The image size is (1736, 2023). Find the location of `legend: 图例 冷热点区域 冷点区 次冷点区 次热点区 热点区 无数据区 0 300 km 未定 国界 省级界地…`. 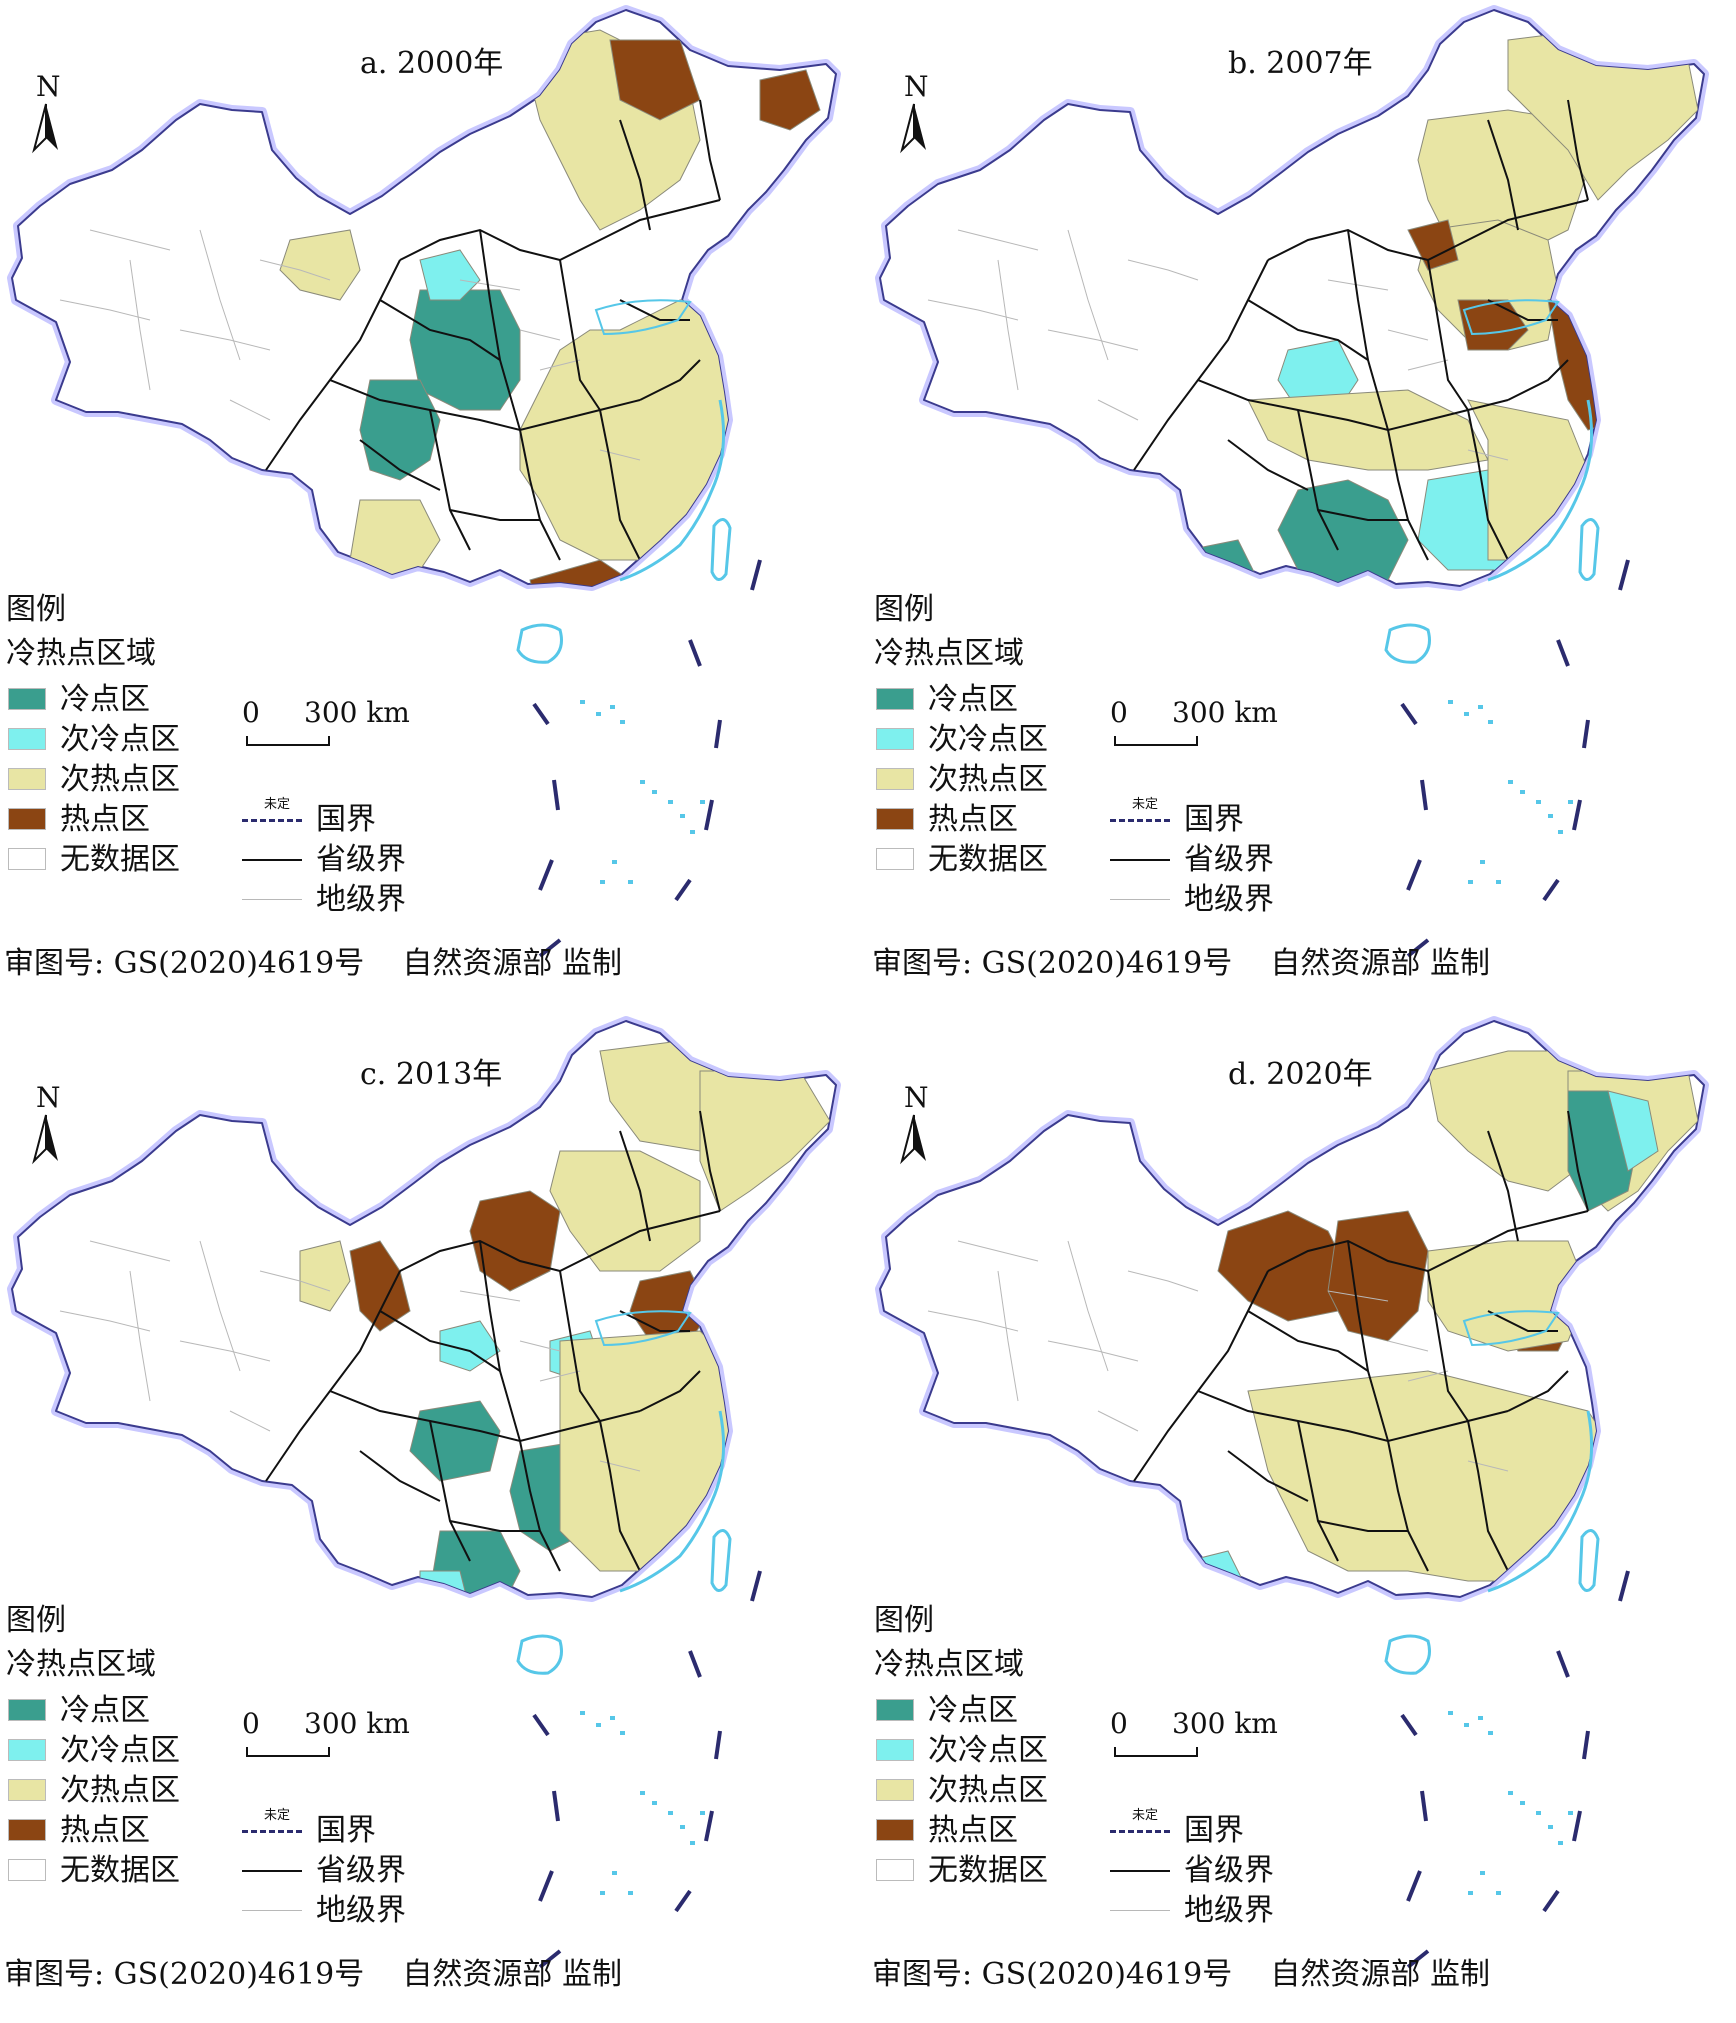

legend: 图例 冷热点区域 冷点区 次冷点区 次热点区 热点区 无数据区 0 300 km 未定 国界 省级界地… is located at coordinates (1076, 1763).